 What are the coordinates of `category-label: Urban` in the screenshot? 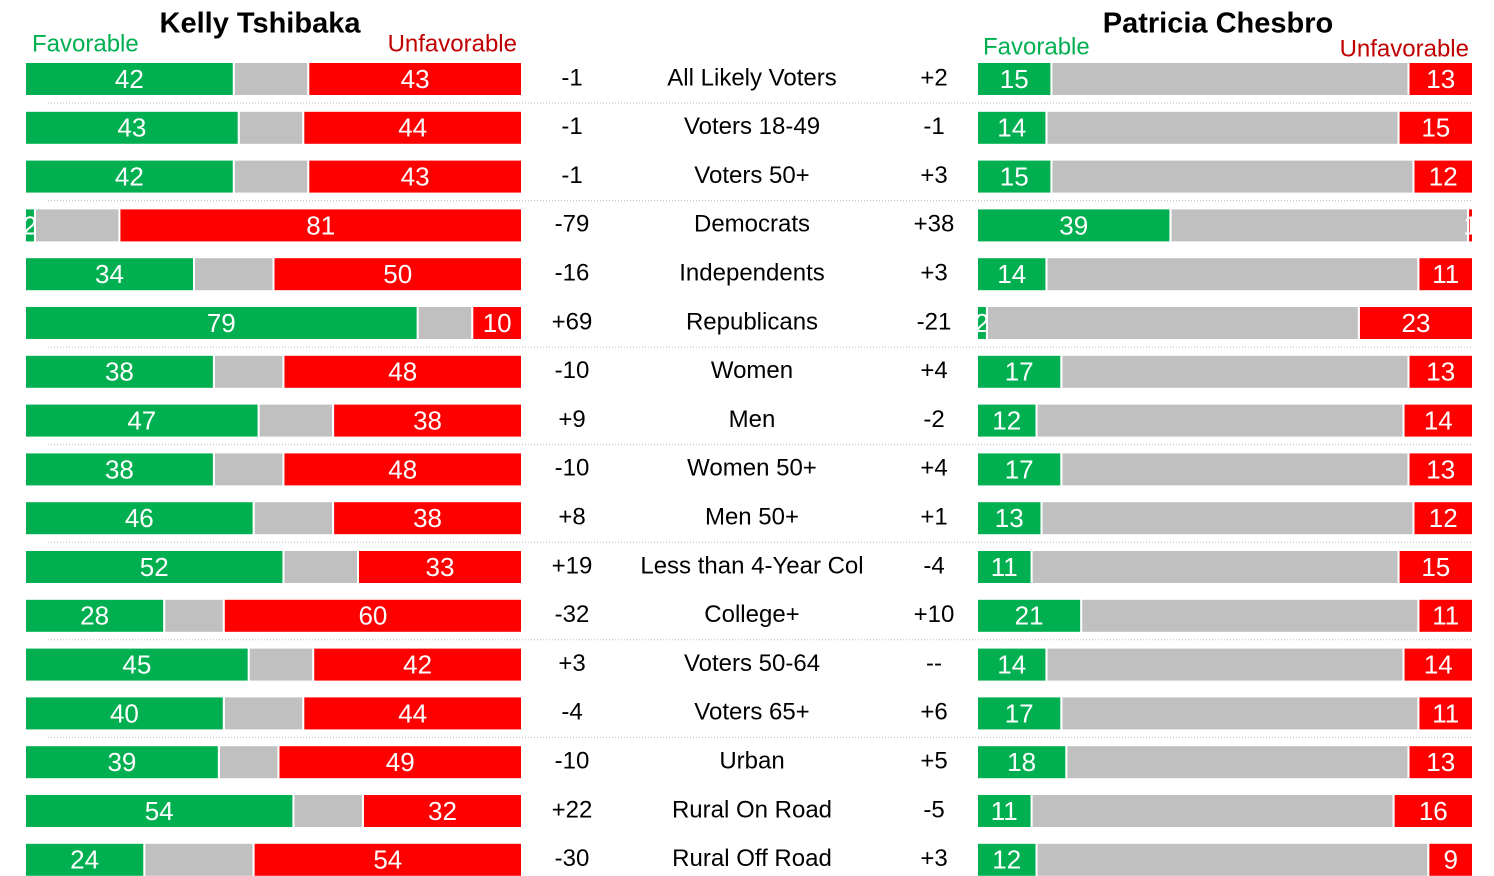 It's located at (751, 761).